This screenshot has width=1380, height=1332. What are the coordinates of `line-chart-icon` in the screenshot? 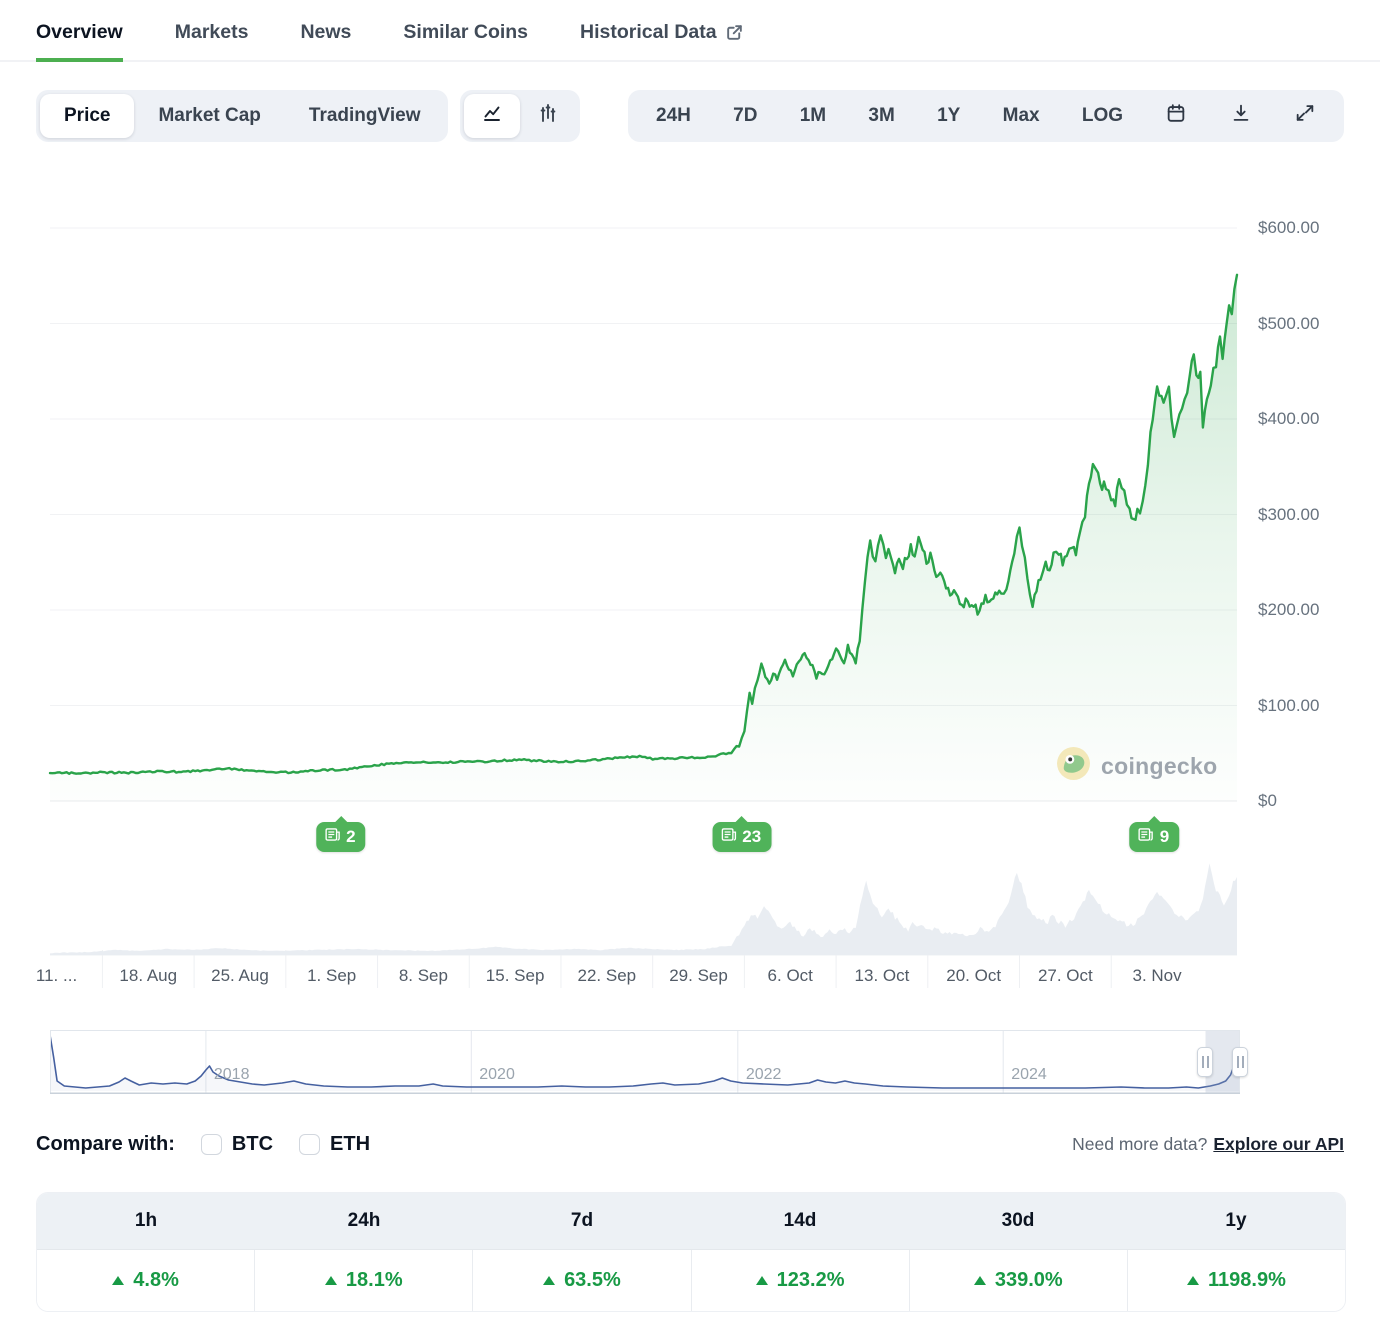 It's located at (492, 116).